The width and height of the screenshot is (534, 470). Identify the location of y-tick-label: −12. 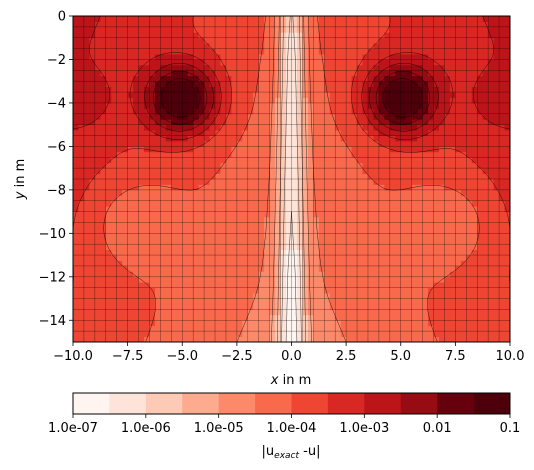
(52, 277).